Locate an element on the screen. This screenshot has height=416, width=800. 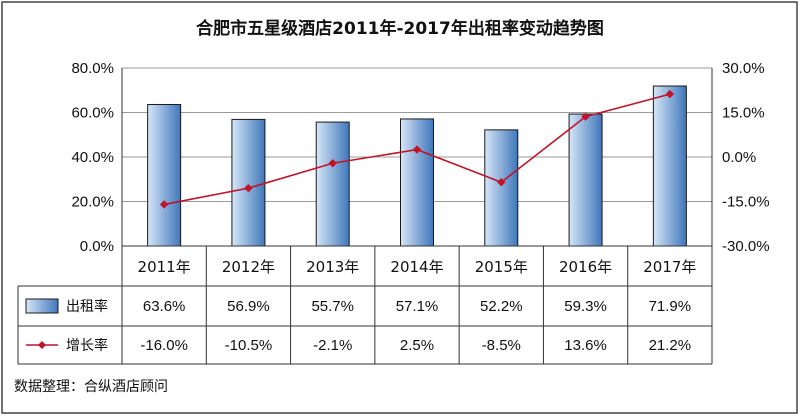
table-cell-growth: -10.5% is located at coordinates (249, 345).